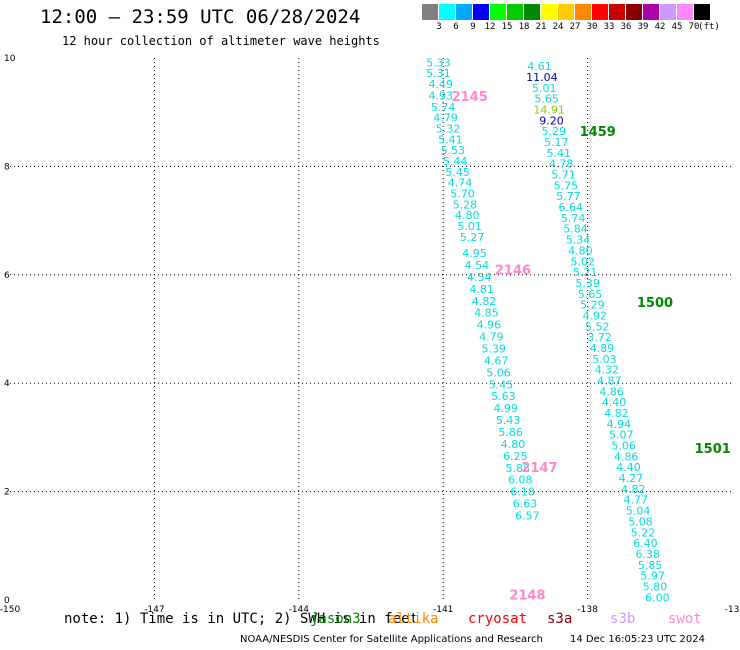 The image size is (740, 650). I want to click on data-label: 3.72, so click(599, 337).